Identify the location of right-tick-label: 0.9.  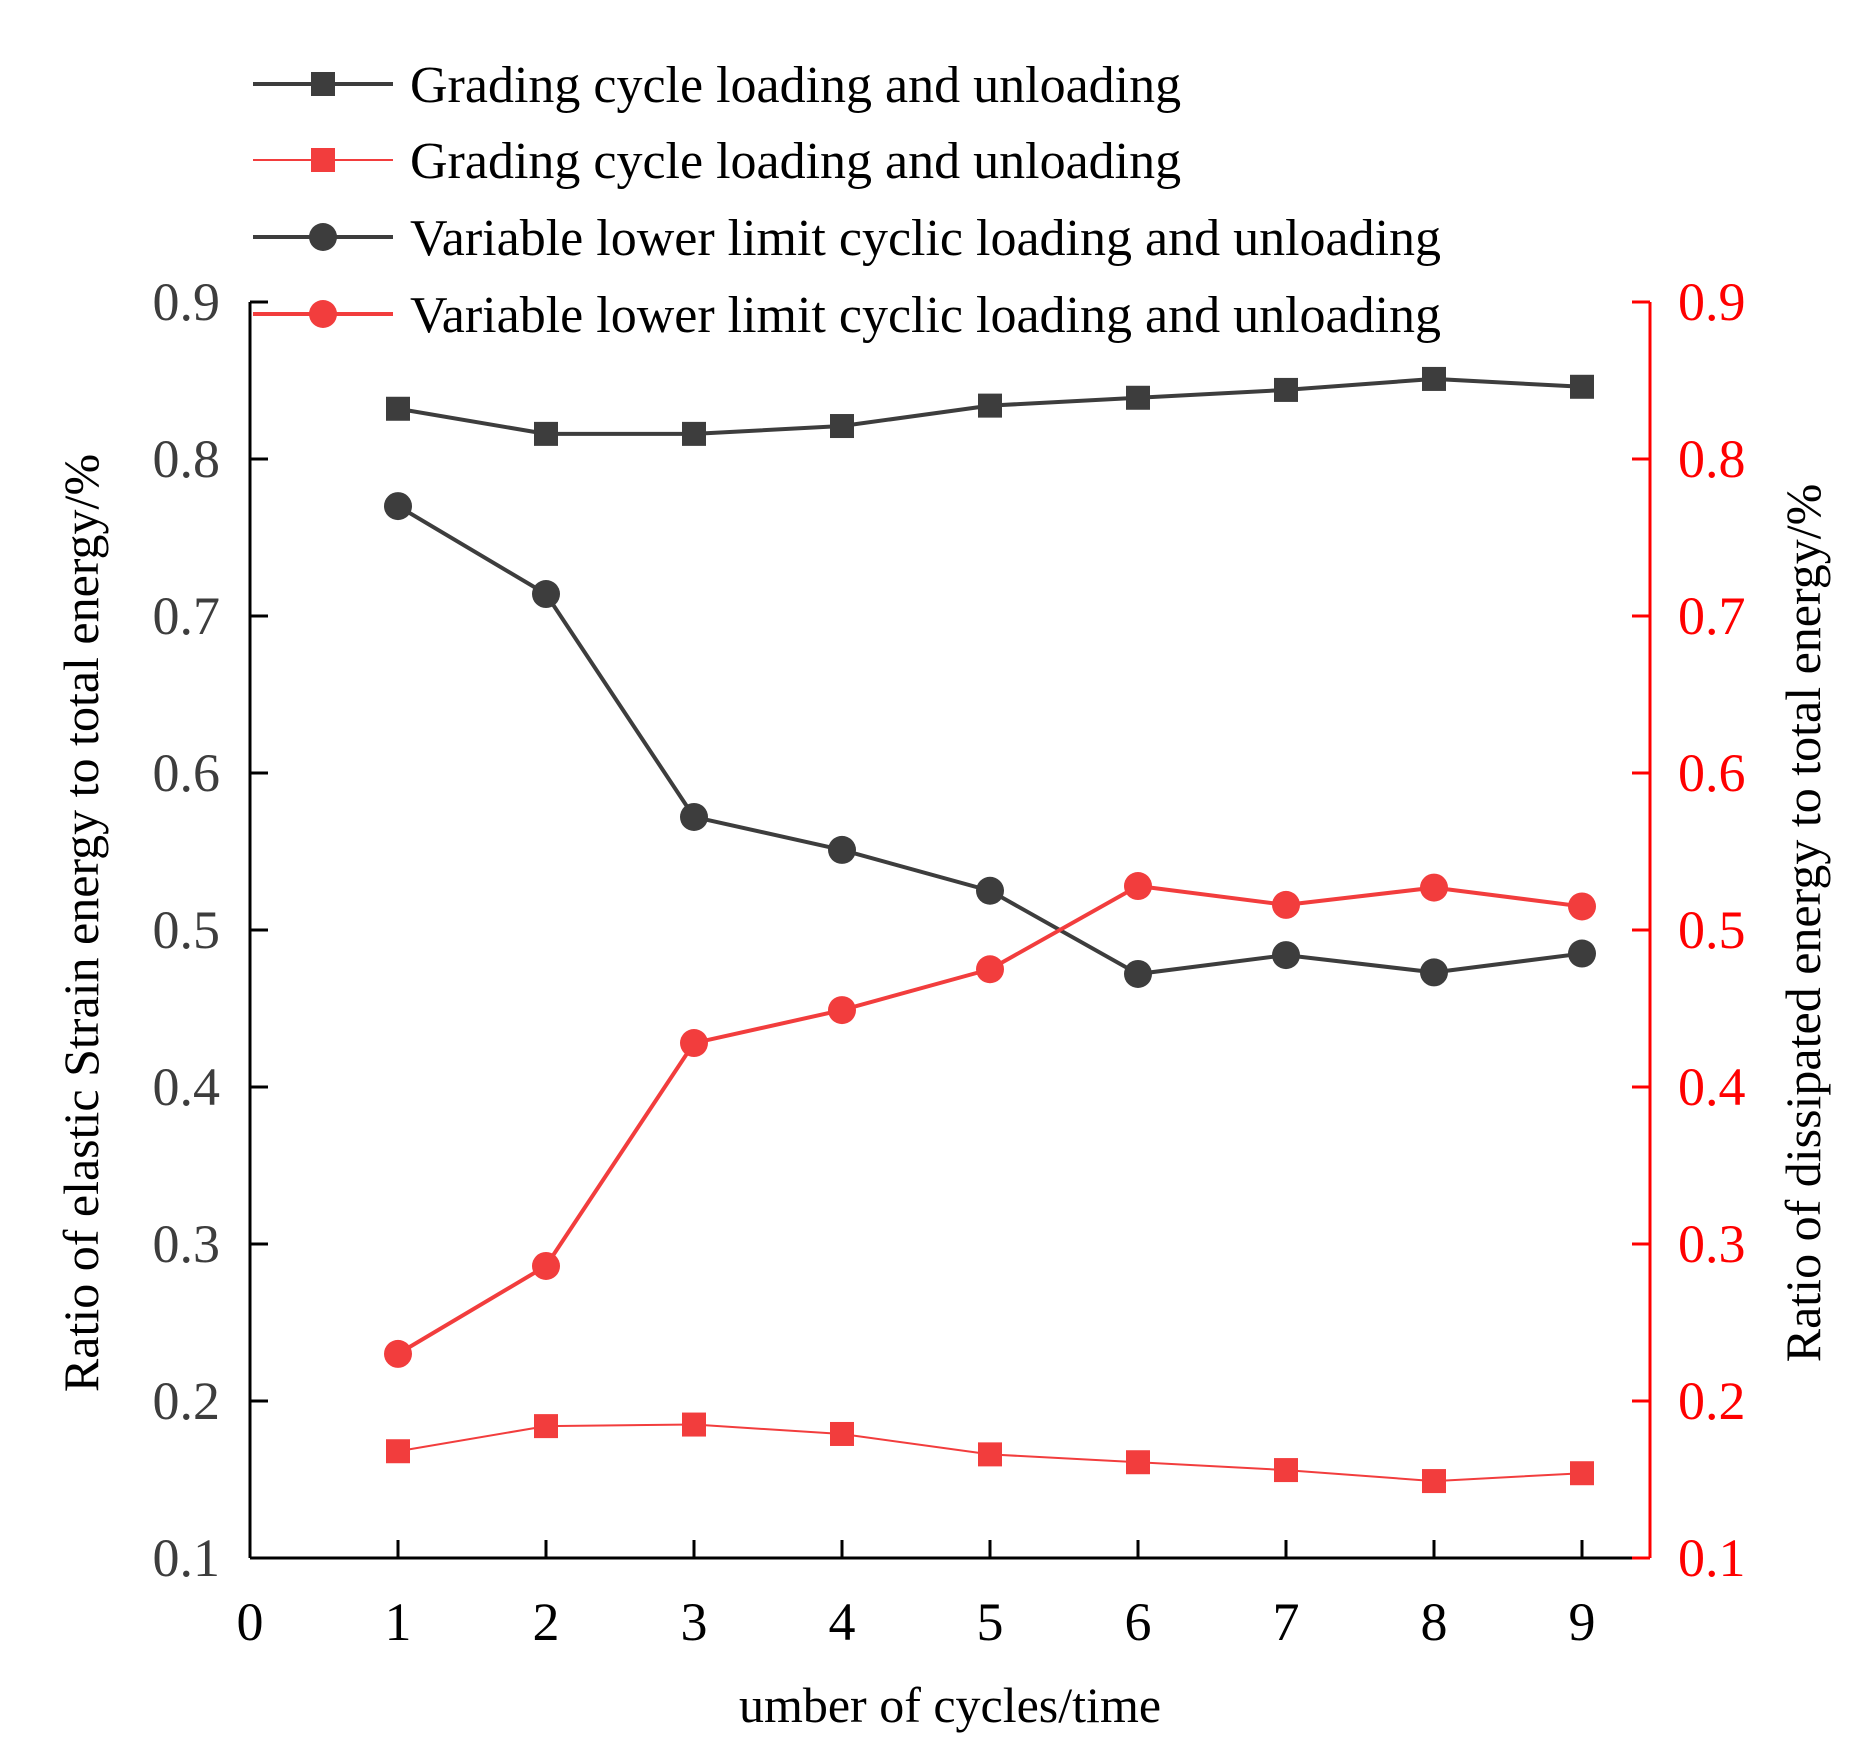
(1712, 302).